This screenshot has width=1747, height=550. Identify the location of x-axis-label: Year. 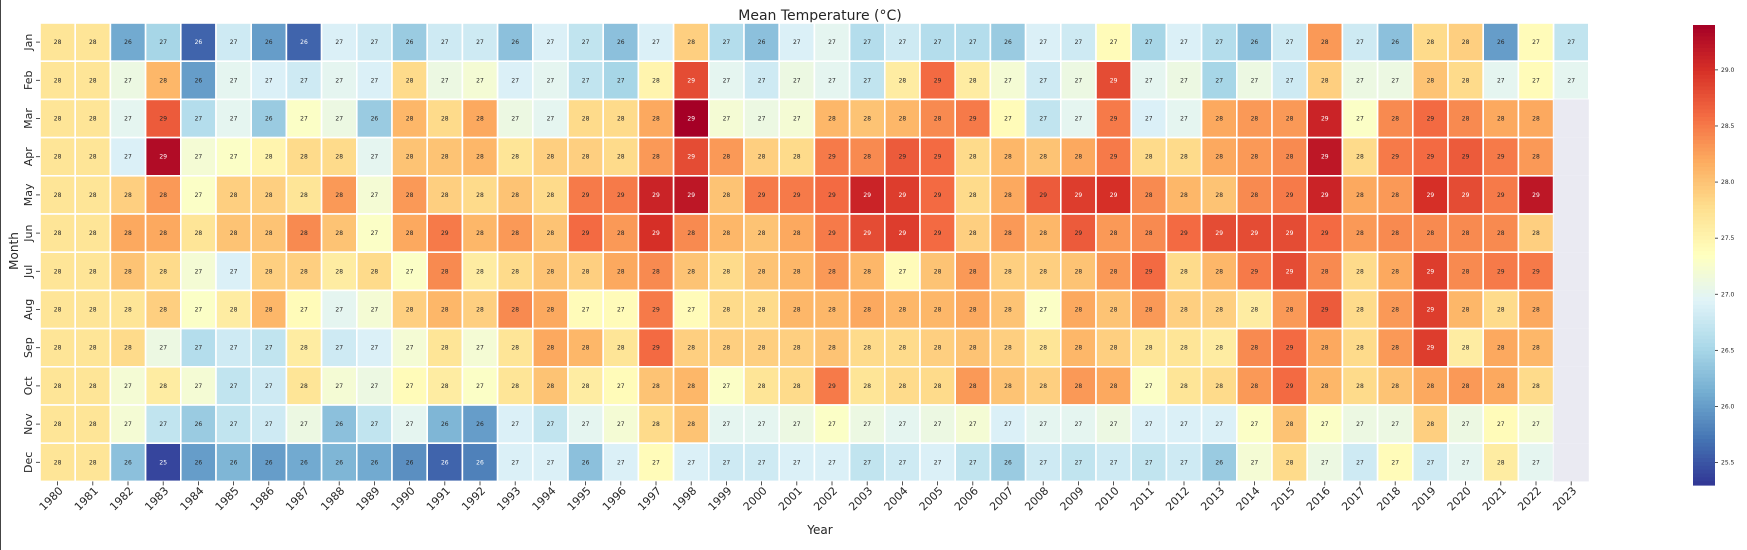
(819, 530).